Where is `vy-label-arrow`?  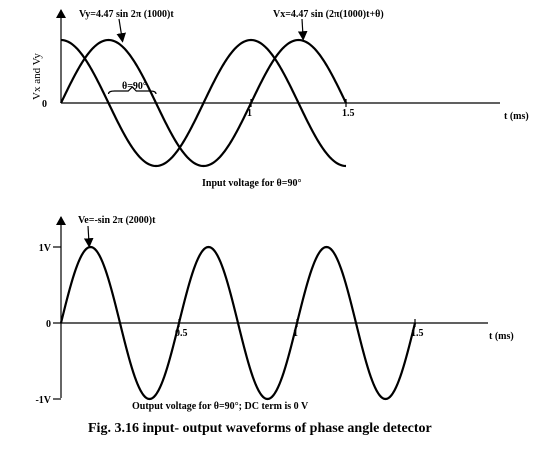
vy-label-arrow is located at coordinates (121, 30).